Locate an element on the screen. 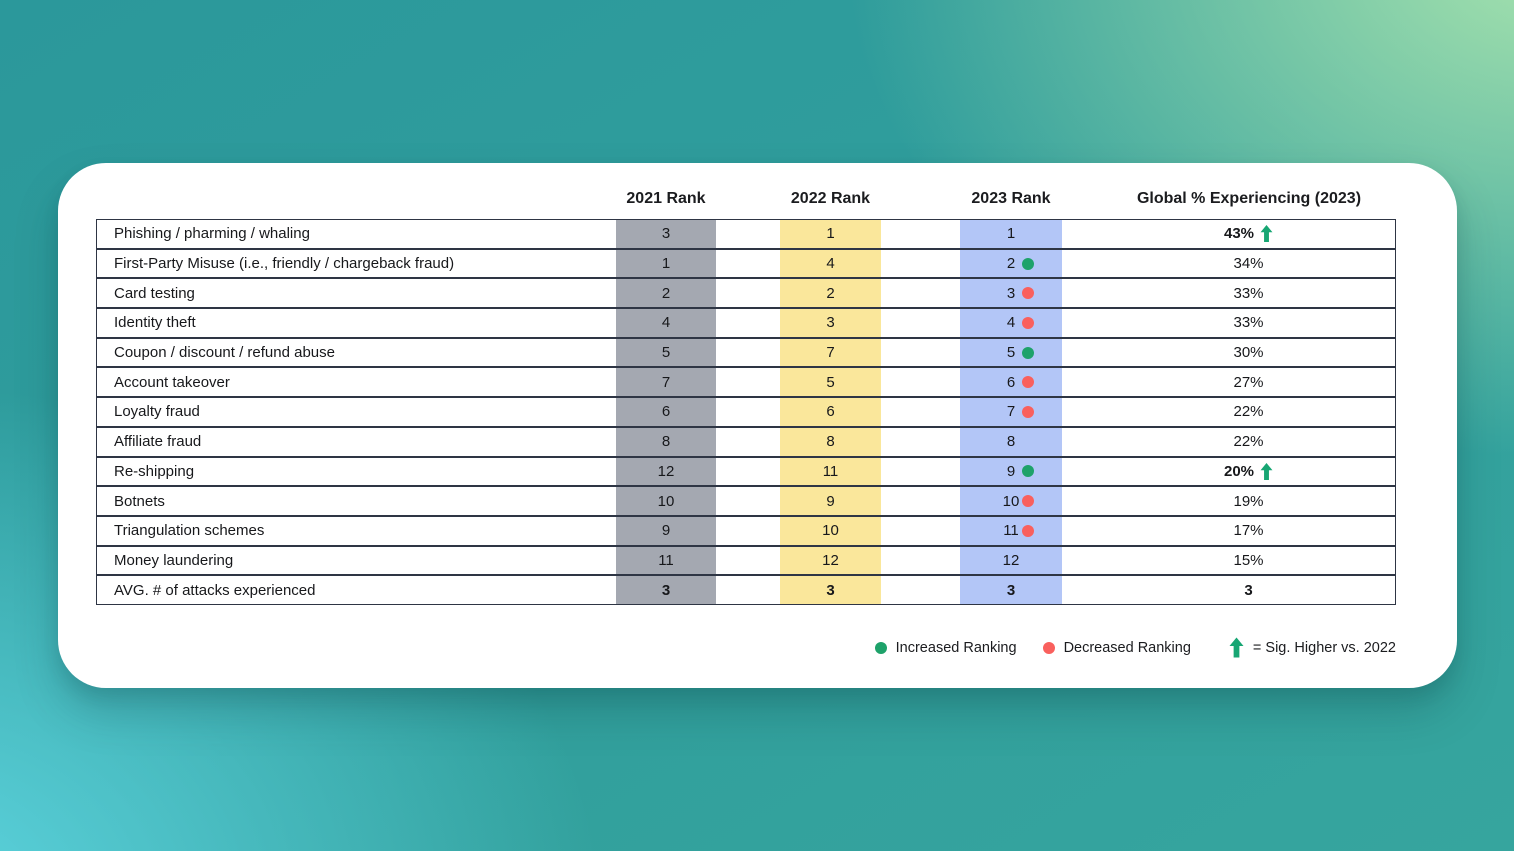  table-row: AVG. # of attacks experienced 3 3 3 3 is located at coordinates (746, 590).